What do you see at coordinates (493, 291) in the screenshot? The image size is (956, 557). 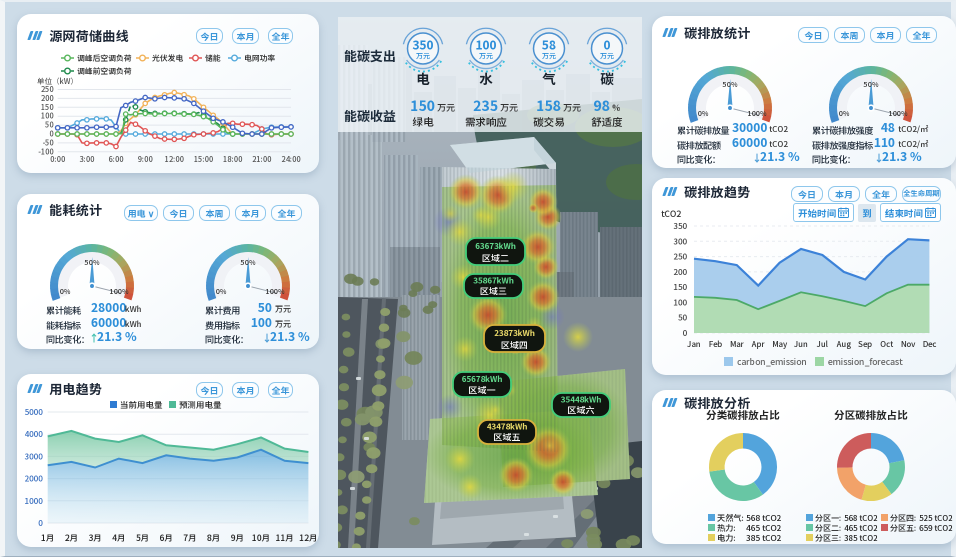 I see `svg-text: 区域三` at bounding box center [493, 291].